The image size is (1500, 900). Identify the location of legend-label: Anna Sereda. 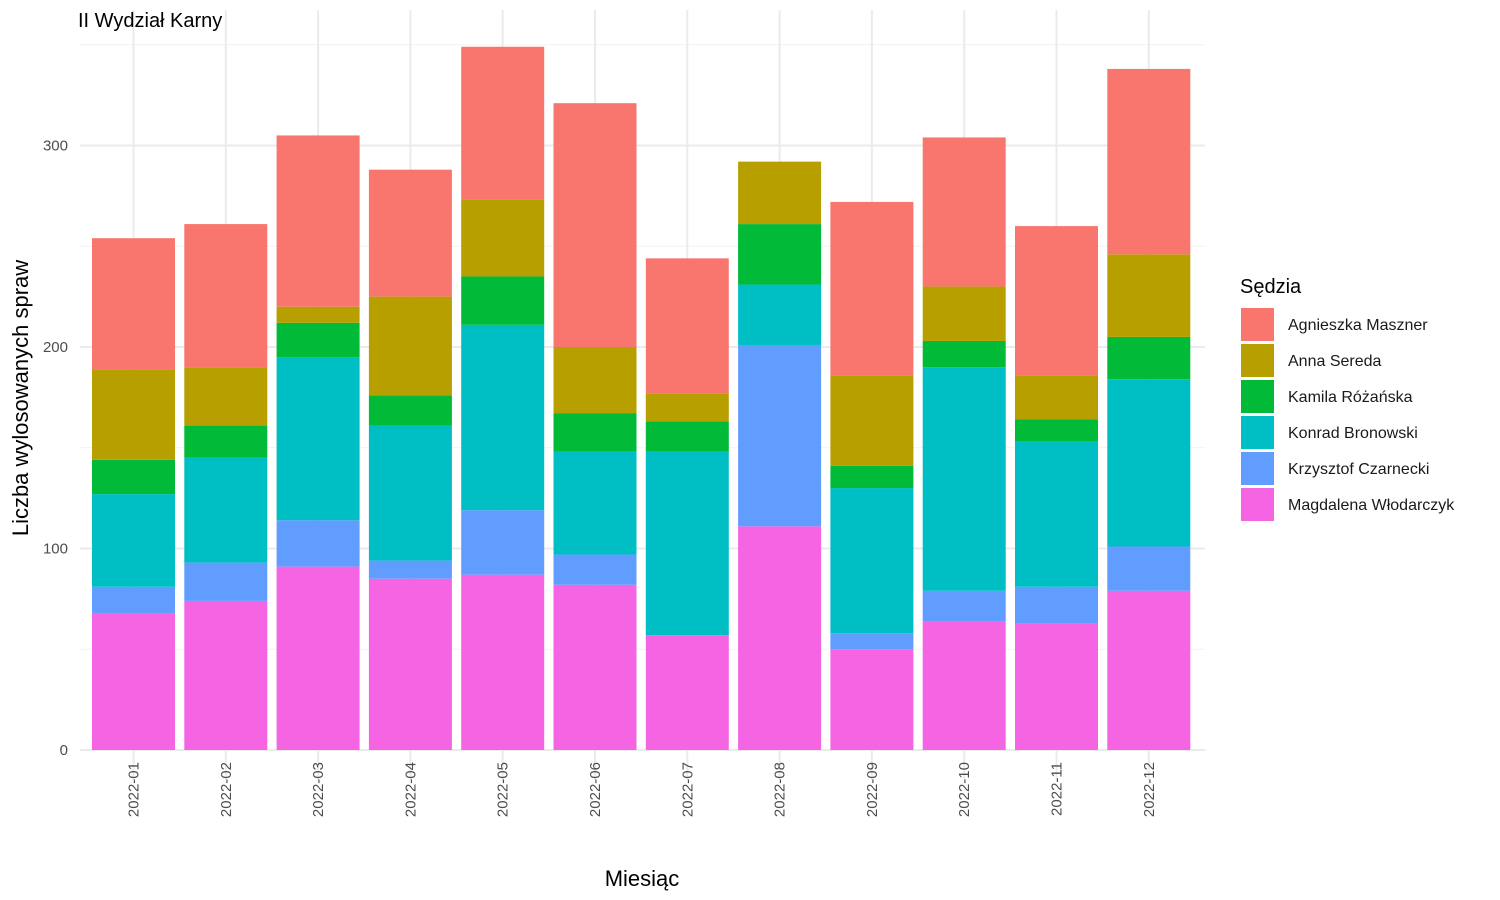
(1335, 361).